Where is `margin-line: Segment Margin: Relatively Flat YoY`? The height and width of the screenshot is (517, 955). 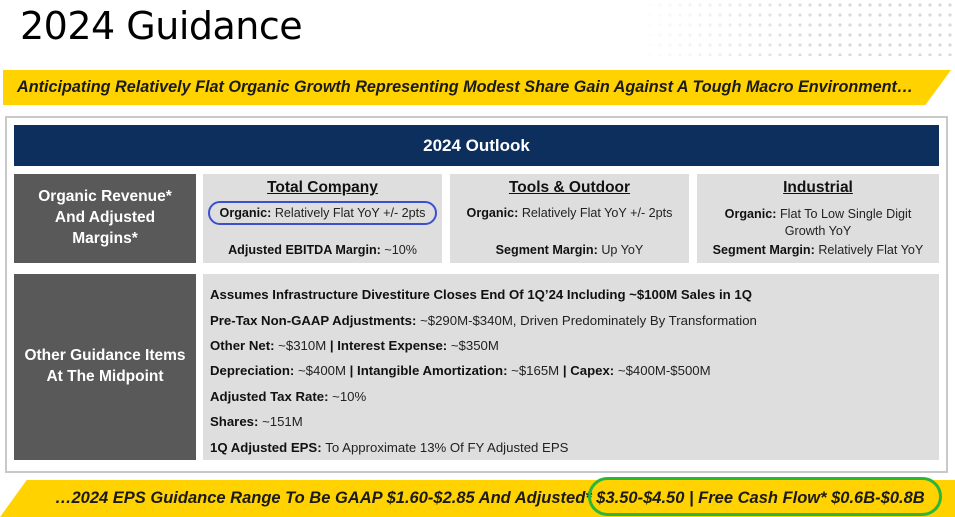 margin-line: Segment Margin: Relatively Flat YoY is located at coordinates (818, 250).